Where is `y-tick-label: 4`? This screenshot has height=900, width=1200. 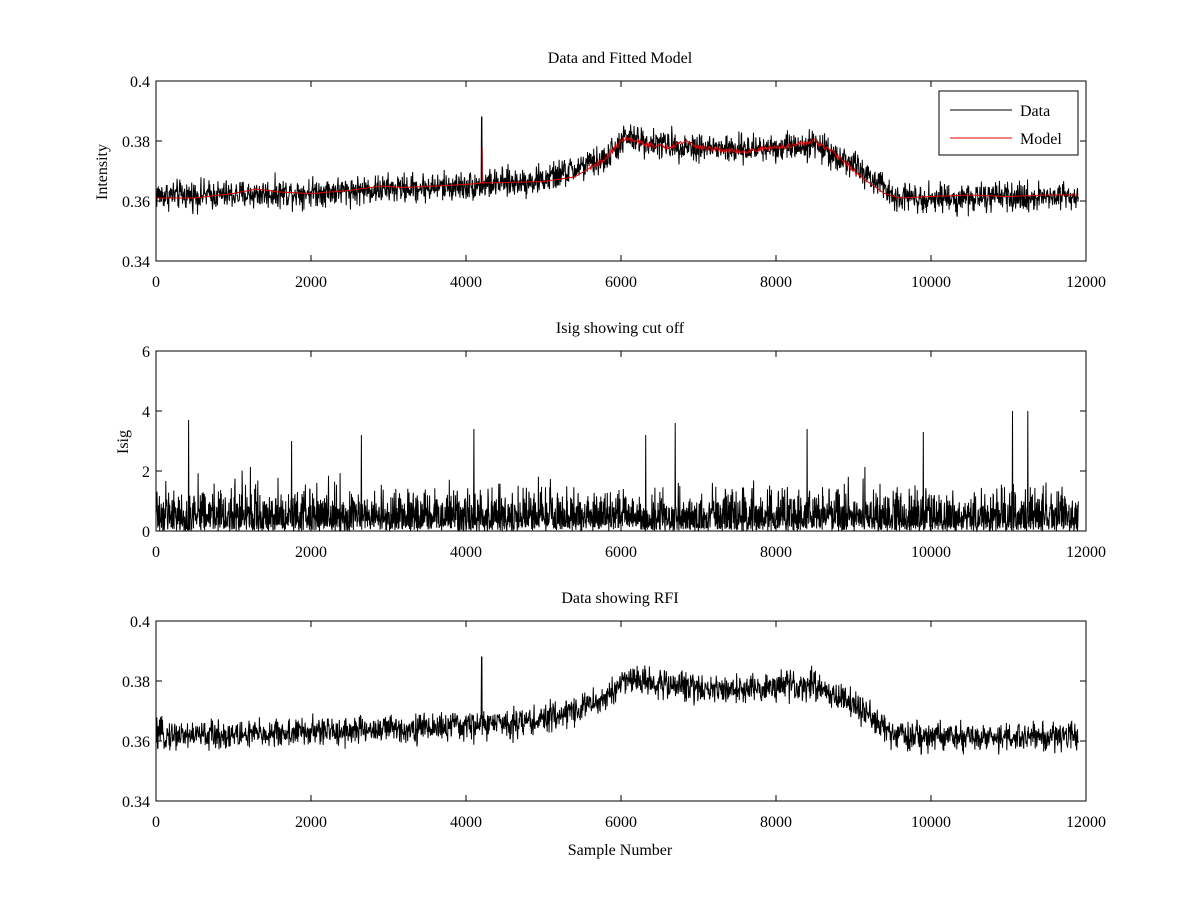 y-tick-label: 4 is located at coordinates (146, 412).